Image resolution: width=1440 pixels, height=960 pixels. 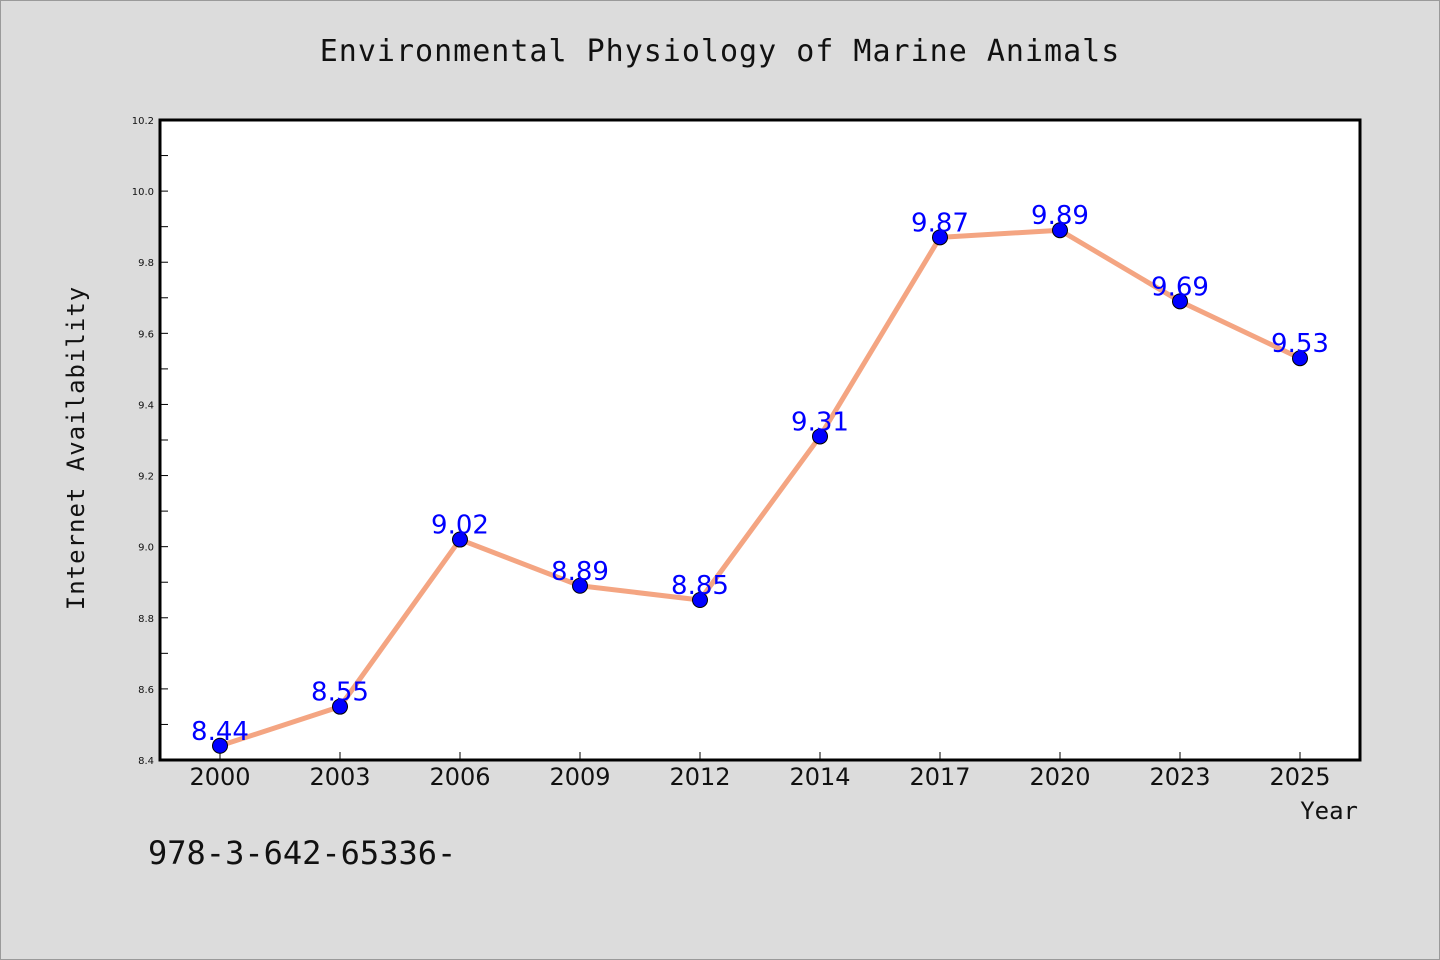 What do you see at coordinates (1179, 777) in the screenshot?
I see `x-tick-label: 2023` at bounding box center [1179, 777].